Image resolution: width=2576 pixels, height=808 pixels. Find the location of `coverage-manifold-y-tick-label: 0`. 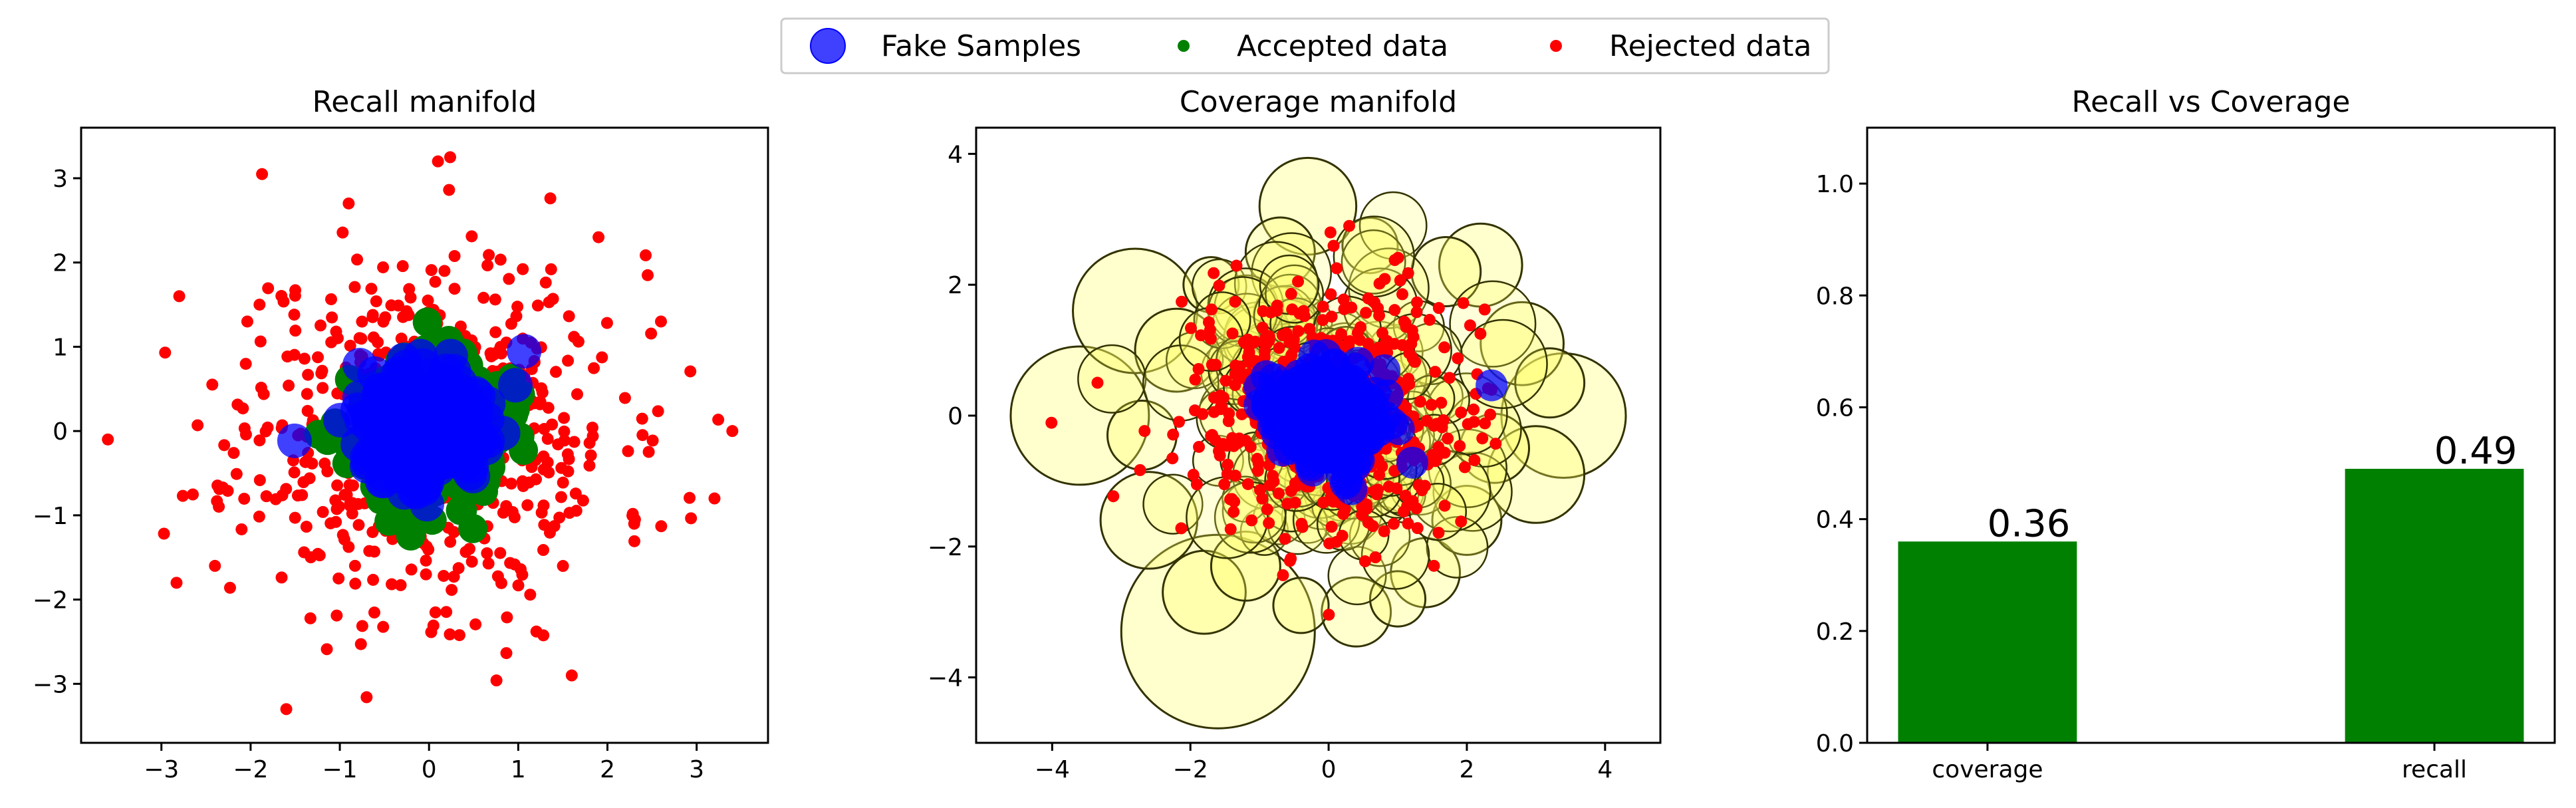

coverage-manifold-y-tick-label: 0 is located at coordinates (955, 416).